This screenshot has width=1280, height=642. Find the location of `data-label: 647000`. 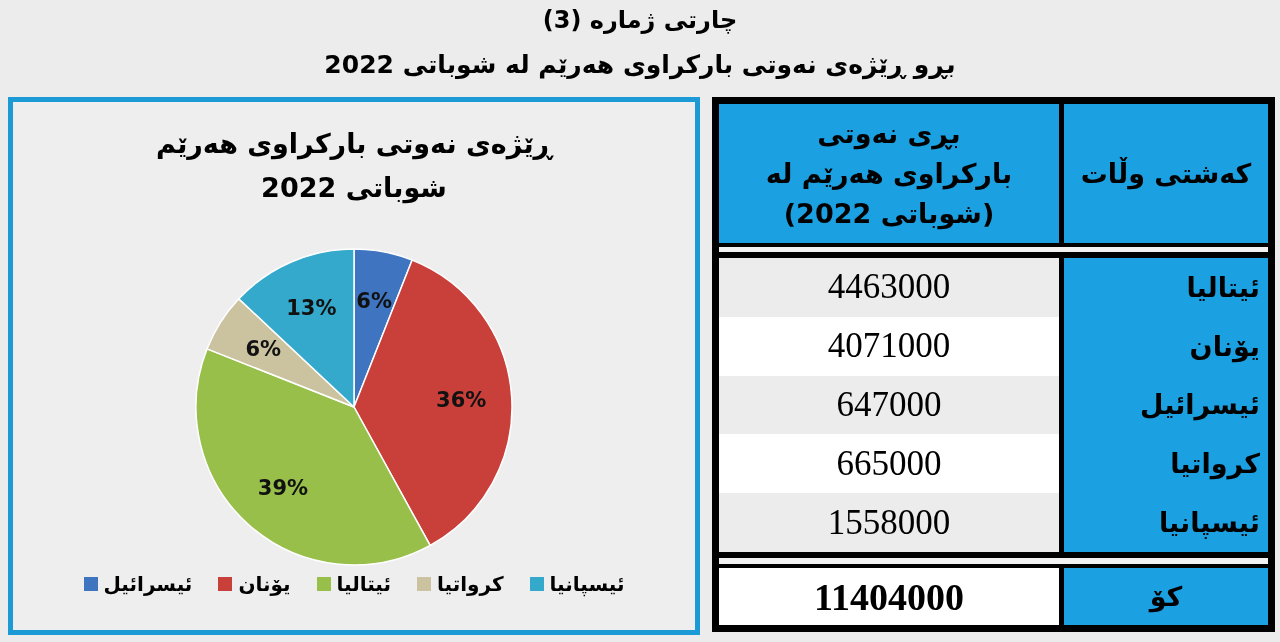

data-label: 647000 is located at coordinates (889, 404).